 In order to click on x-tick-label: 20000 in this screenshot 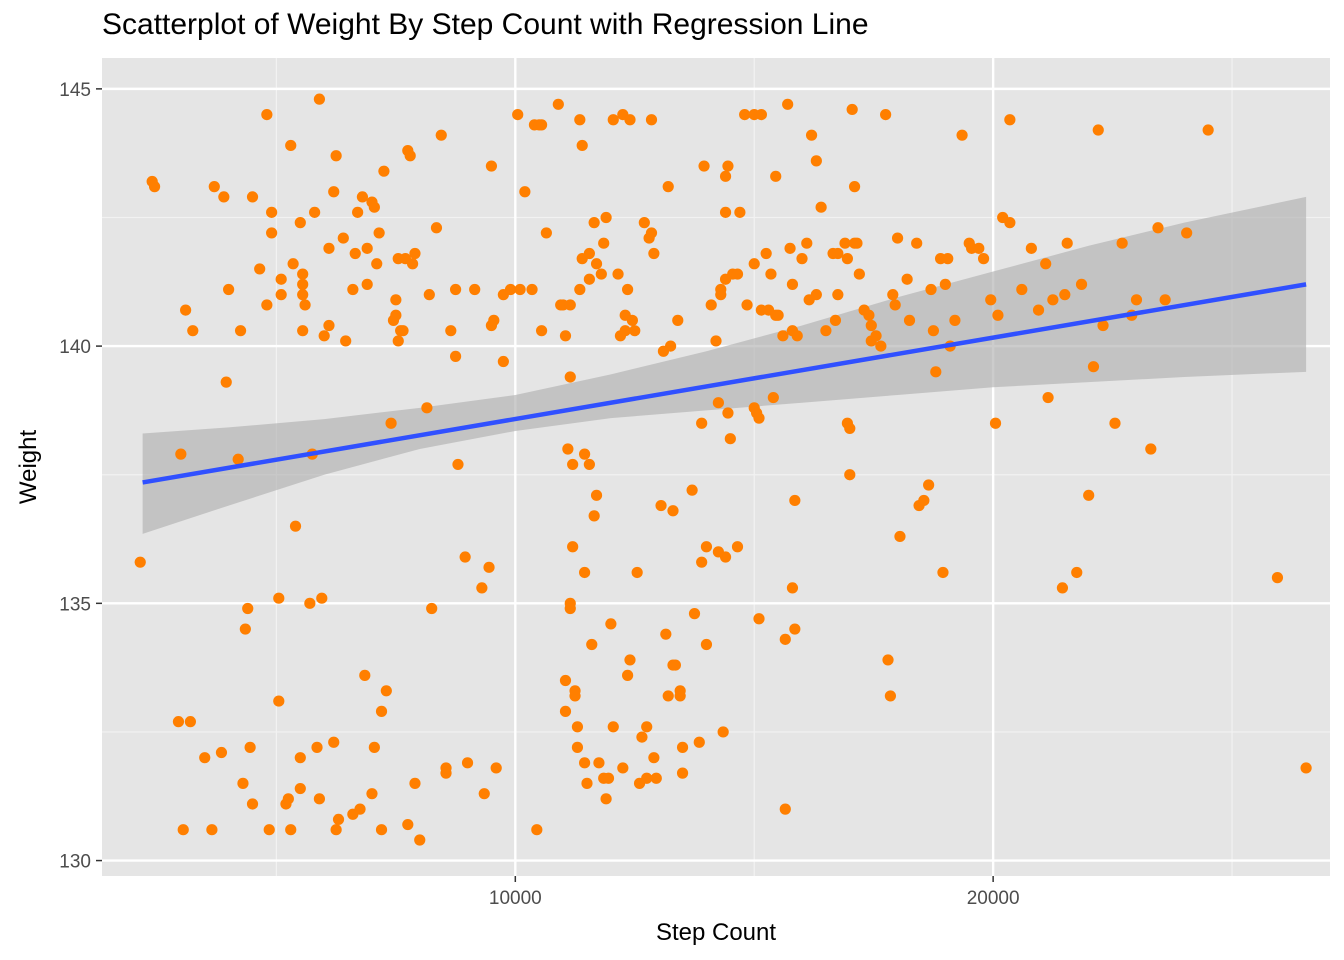, I will do `click(993, 898)`.